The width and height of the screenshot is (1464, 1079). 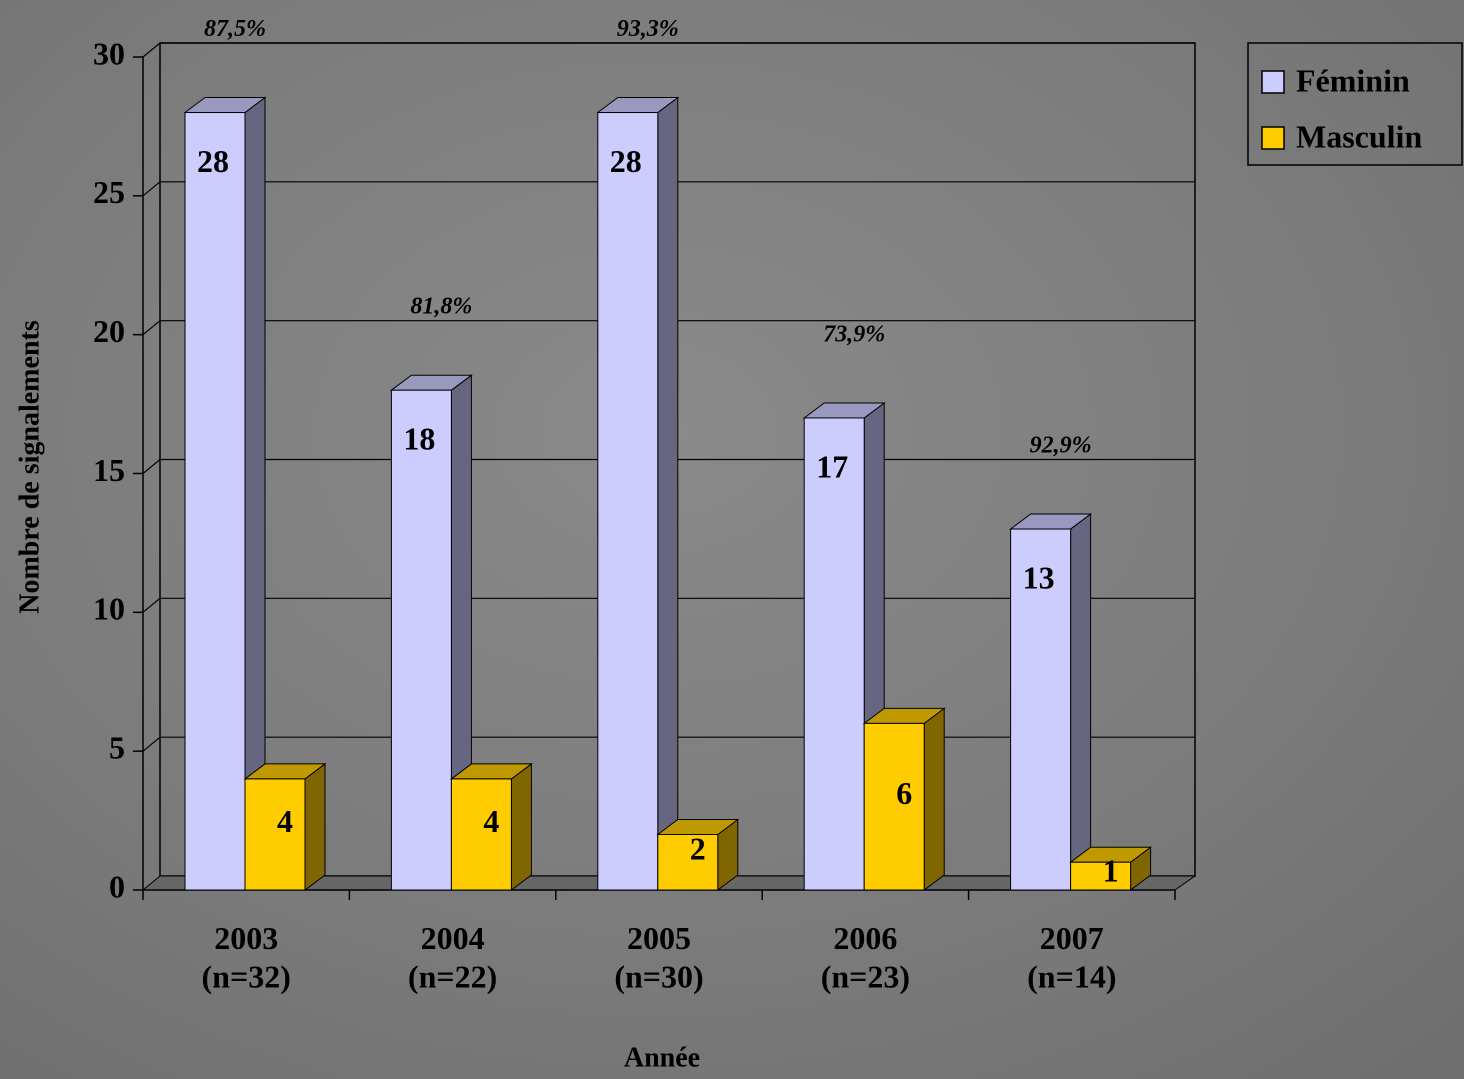 What do you see at coordinates (1359, 136) in the screenshot?
I see `legend-label: Masculin` at bounding box center [1359, 136].